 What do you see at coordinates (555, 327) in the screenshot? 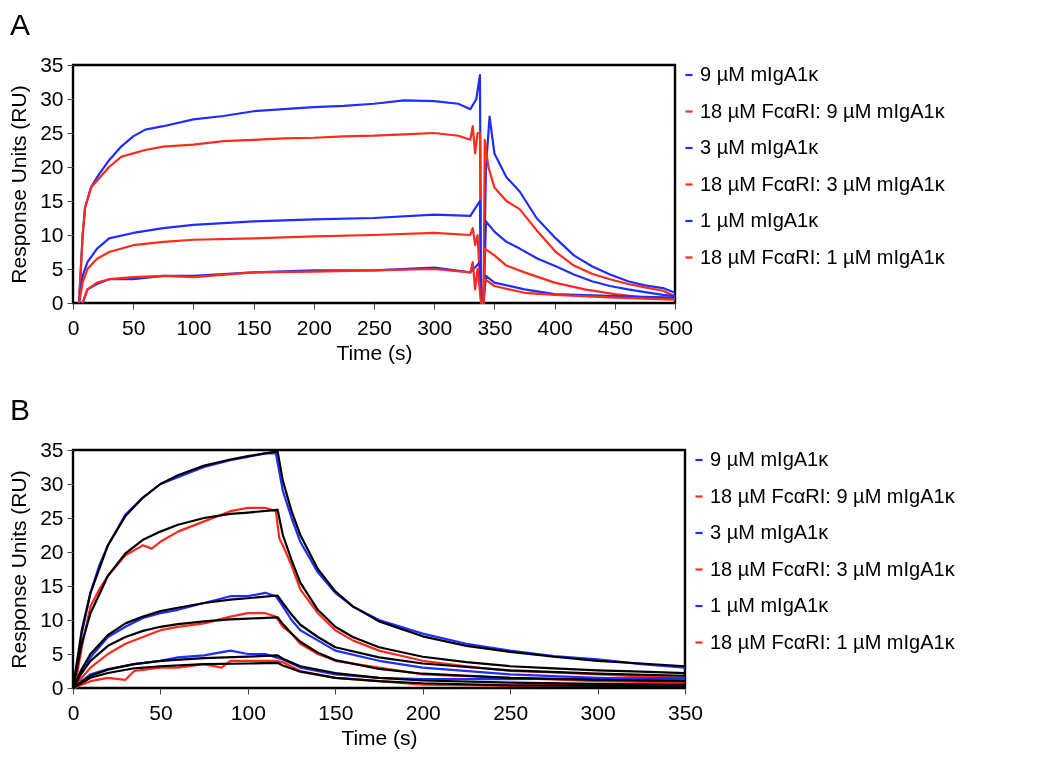
I see `x-tick-label: 400` at bounding box center [555, 327].